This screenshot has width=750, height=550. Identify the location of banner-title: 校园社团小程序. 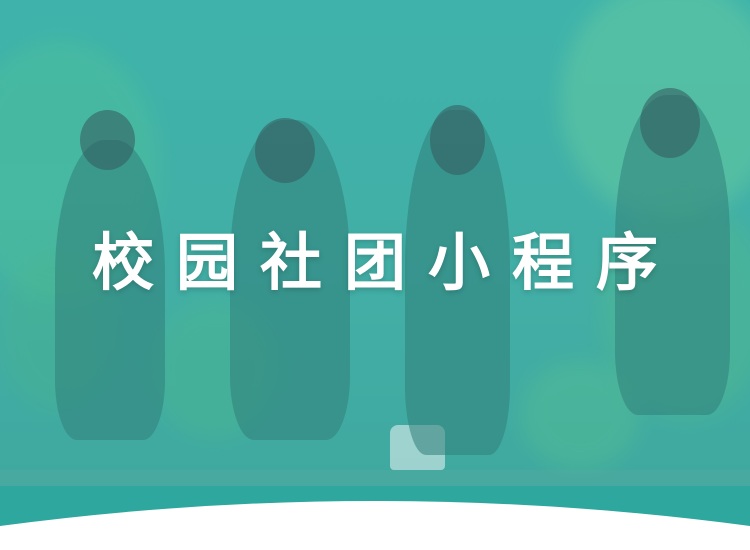
(385, 262).